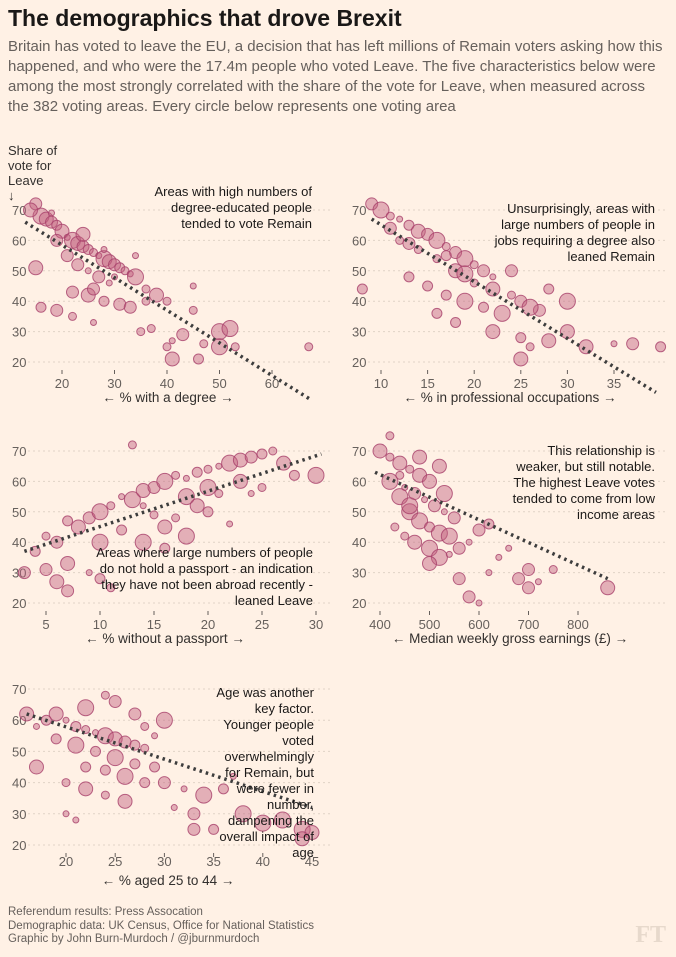 The image size is (676, 957). I want to click on footer-line: Referendum results: Press Assocation, so click(105, 912).